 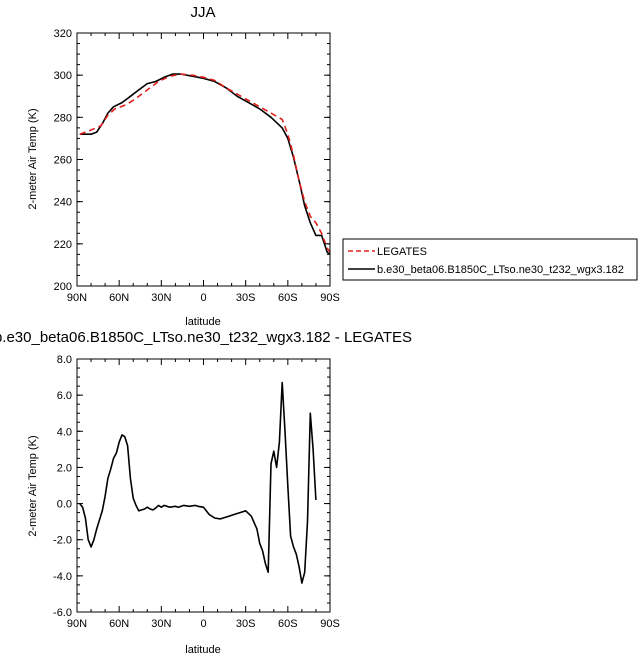 What do you see at coordinates (63, 203) in the screenshot?
I see `y-tick-label: 240` at bounding box center [63, 203].